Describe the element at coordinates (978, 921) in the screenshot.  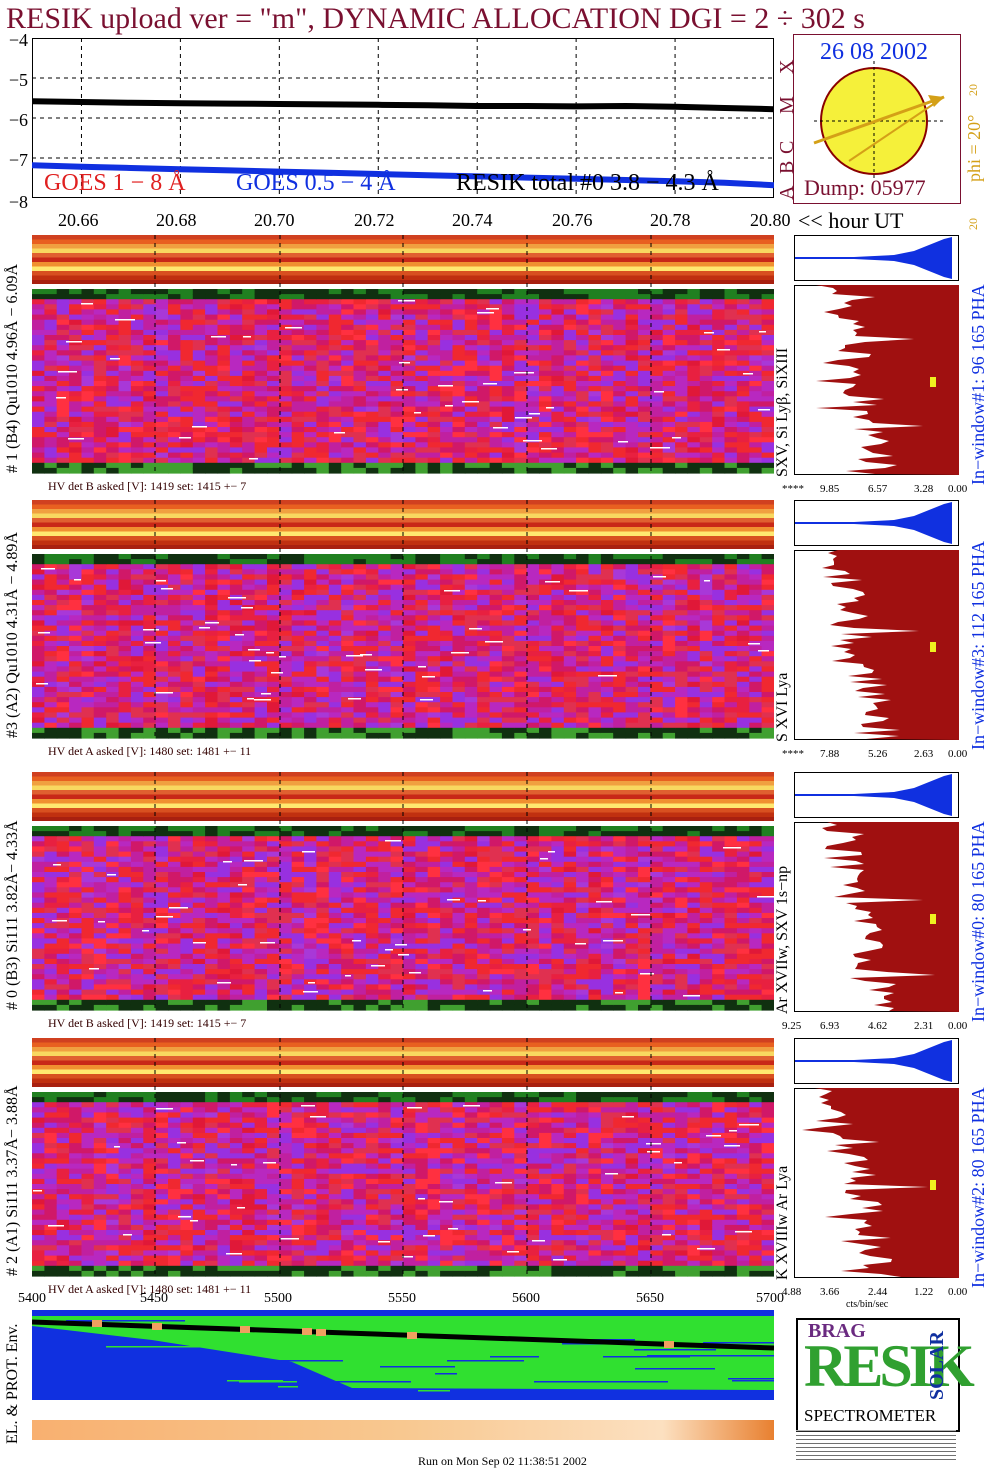
I see `in-window-label: In−window#0: 80 165 PHA` at that location.